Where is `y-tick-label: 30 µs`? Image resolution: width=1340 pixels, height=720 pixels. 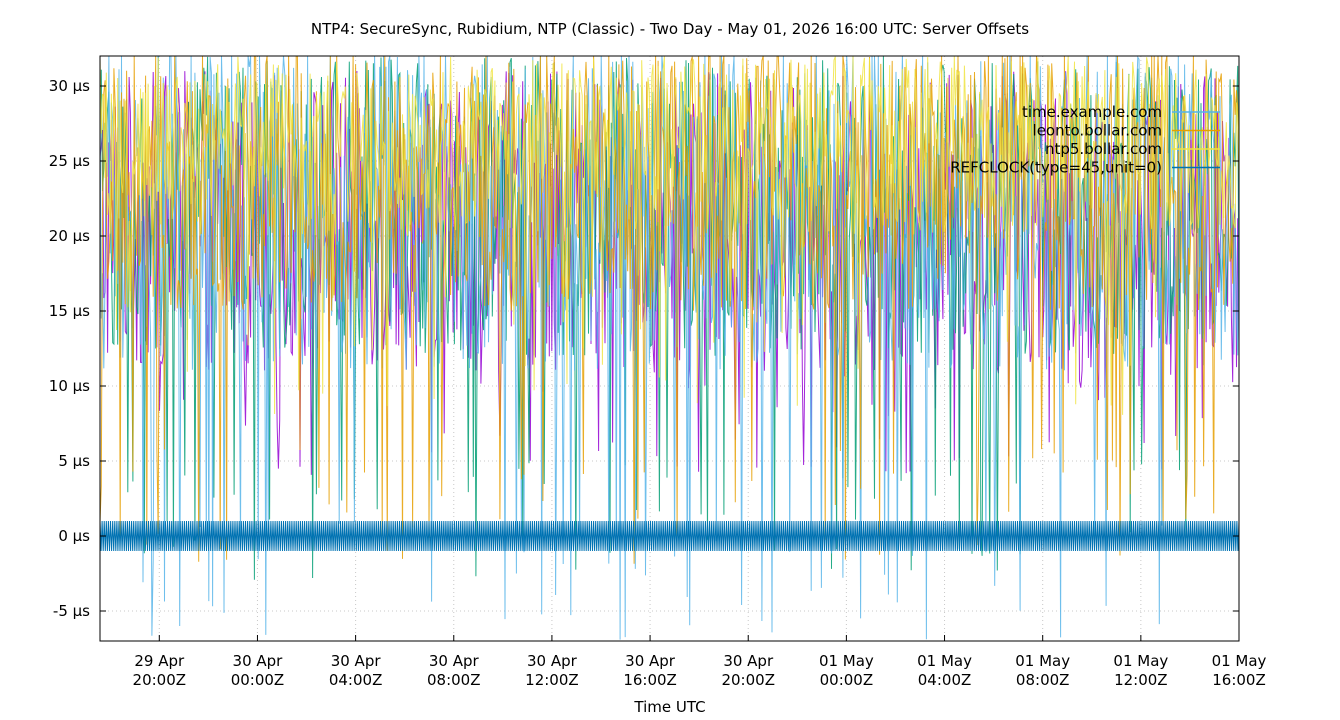
y-tick-label: 30 µs is located at coordinates (69, 86).